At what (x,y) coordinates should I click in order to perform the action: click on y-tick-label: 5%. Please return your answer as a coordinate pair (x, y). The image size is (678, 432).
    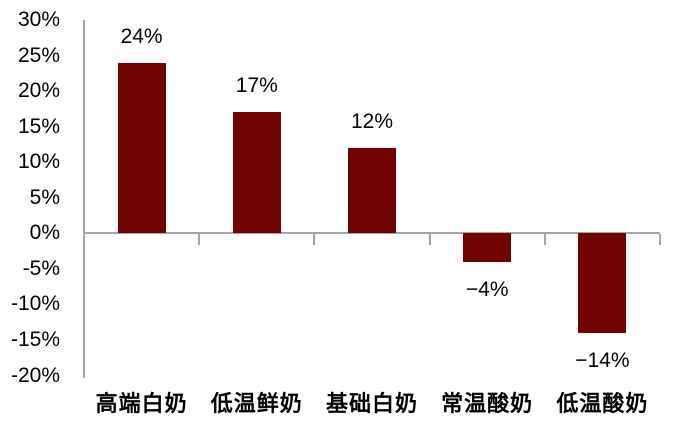
    Looking at the image, I should click on (44, 197).